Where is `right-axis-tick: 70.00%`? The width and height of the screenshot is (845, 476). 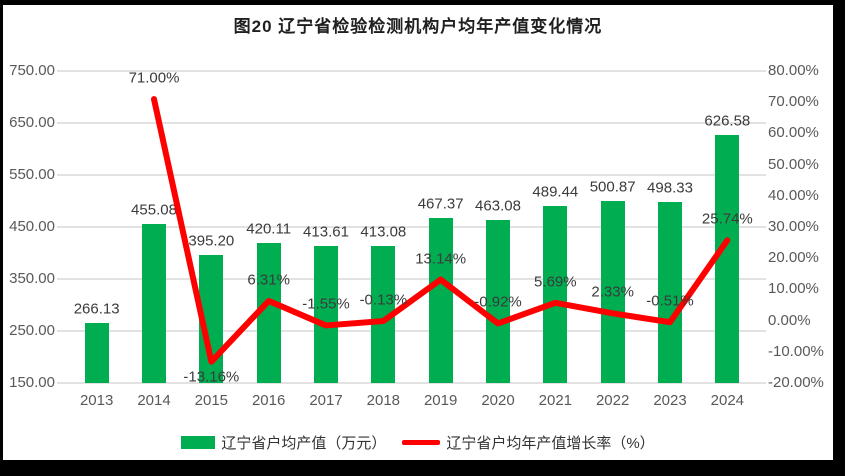 right-axis-tick: 70.00% is located at coordinates (793, 102).